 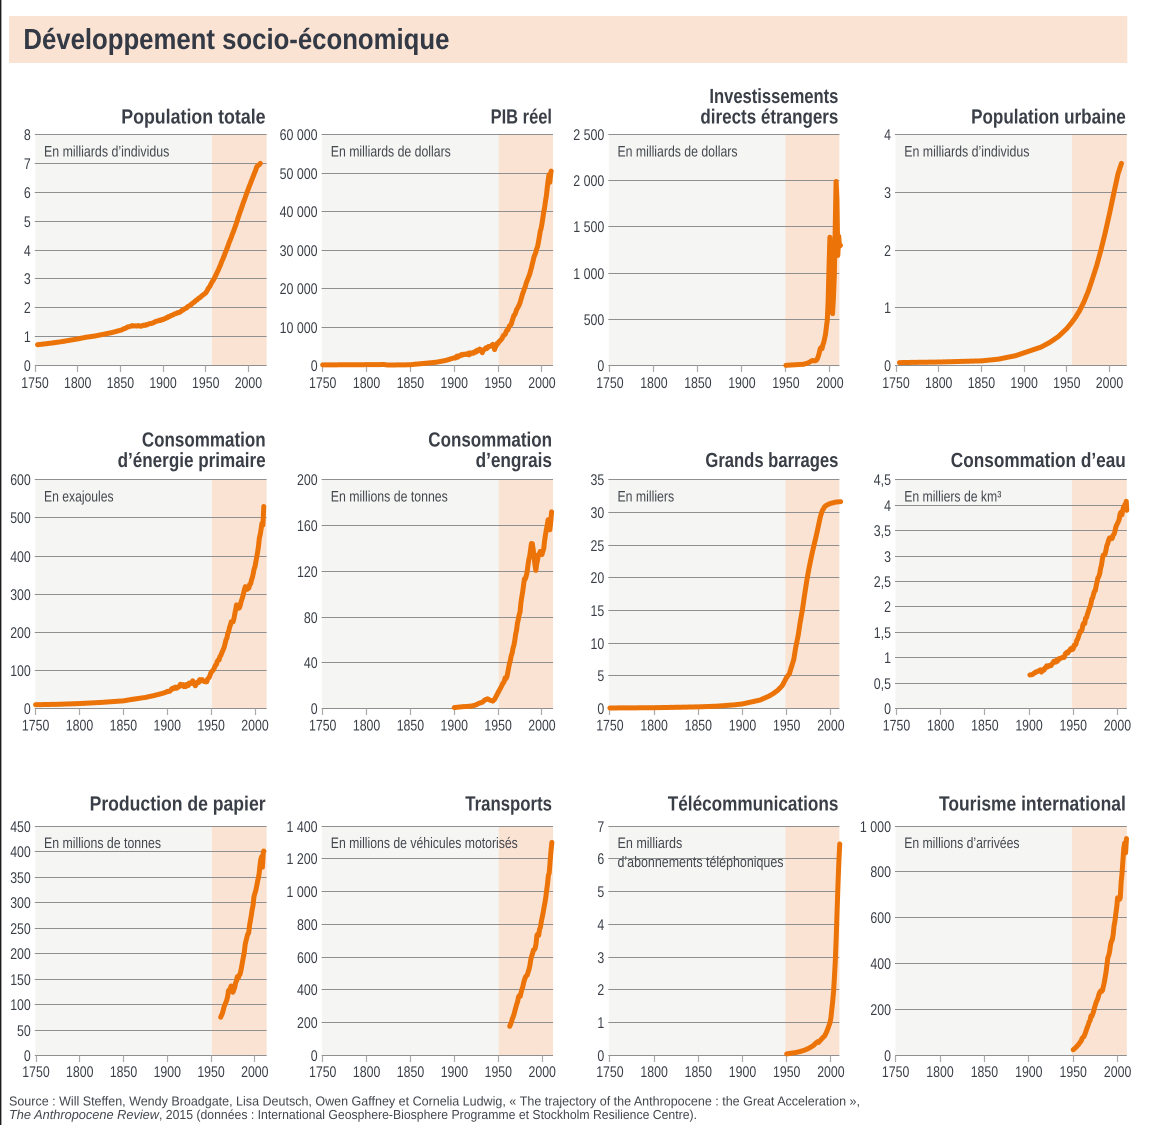 I want to click on svg-text: 120, so click(x=307, y=572).